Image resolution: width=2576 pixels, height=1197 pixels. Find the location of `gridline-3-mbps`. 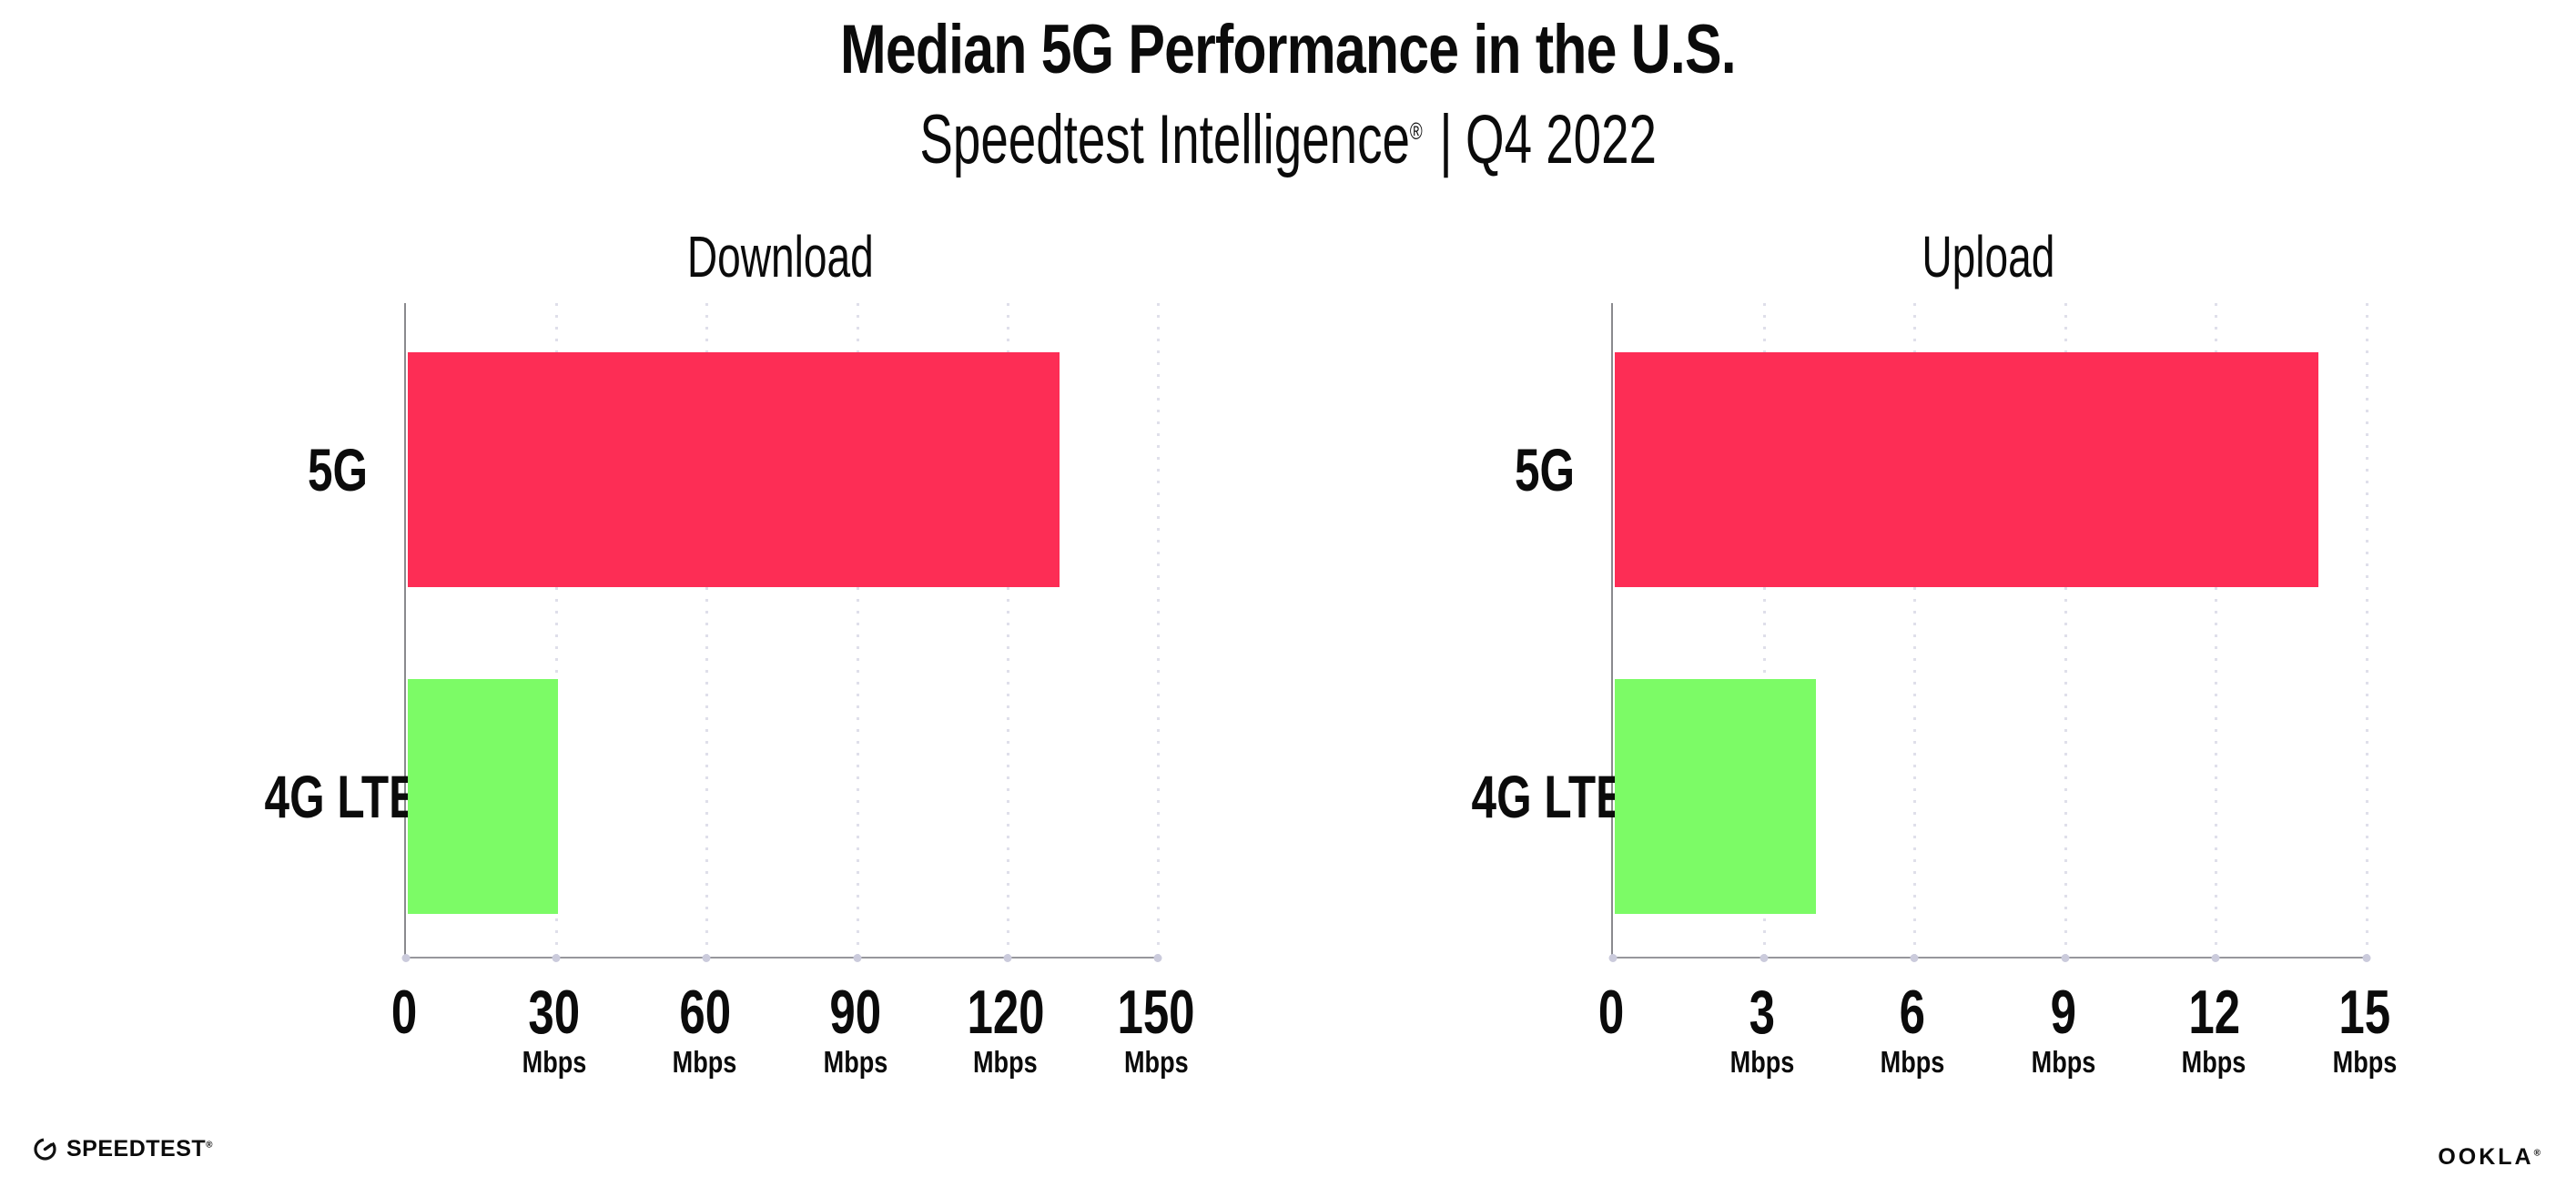

gridline-3-mbps is located at coordinates (1764, 630).